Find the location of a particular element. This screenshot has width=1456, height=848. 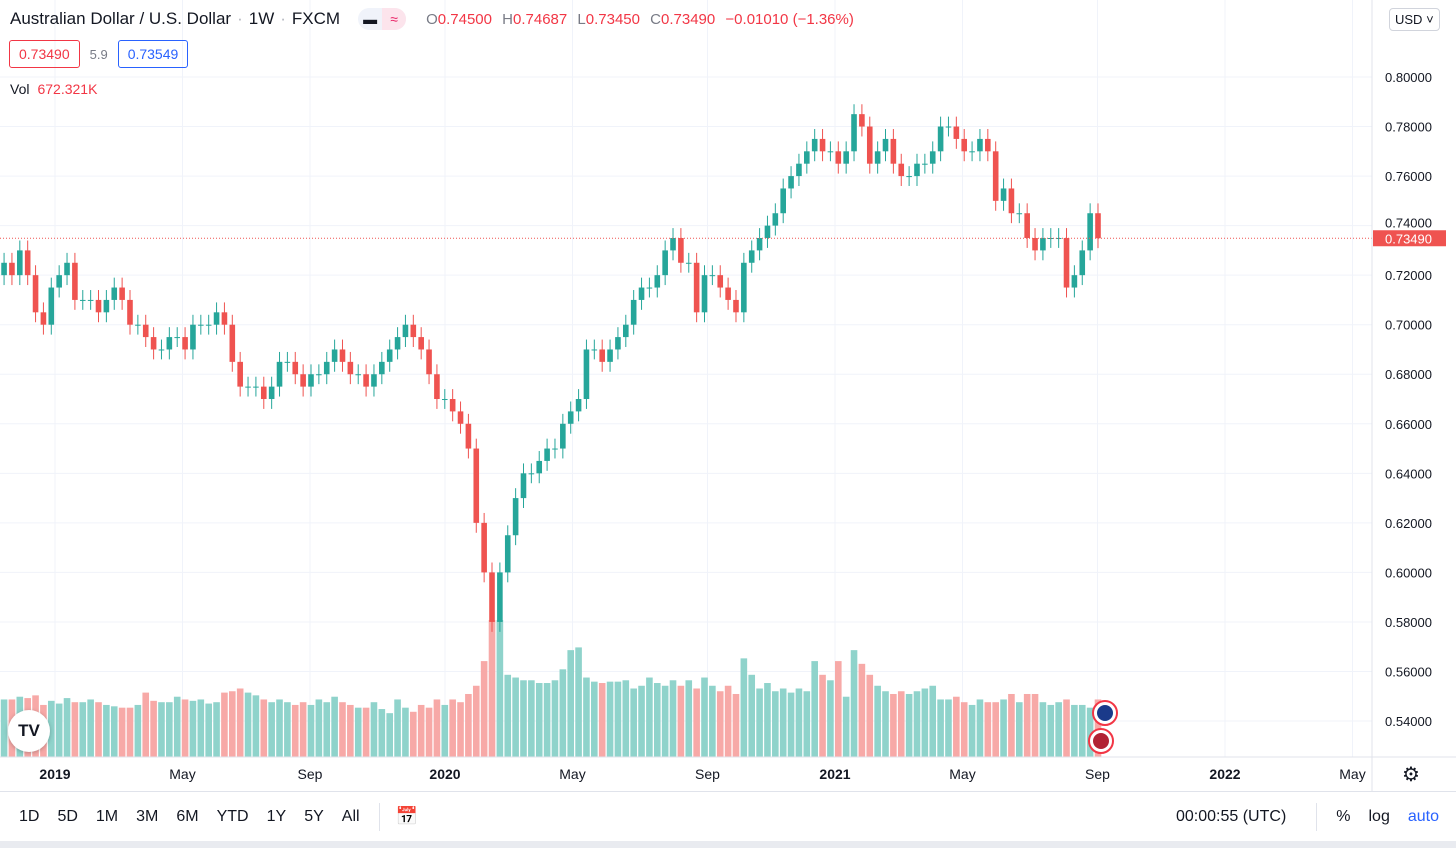

price-tick-label: 0.60000 is located at coordinates (1408, 572).